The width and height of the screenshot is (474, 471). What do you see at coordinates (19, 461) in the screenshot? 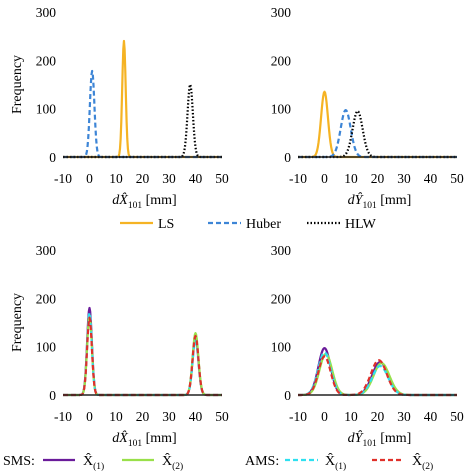
I see `legend-sms-prefix: SMS:` at bounding box center [19, 461].